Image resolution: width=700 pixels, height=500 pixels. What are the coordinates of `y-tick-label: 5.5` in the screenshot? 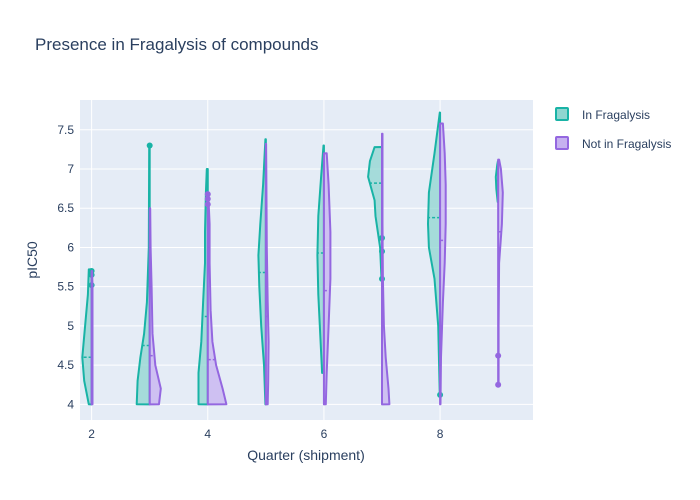 It's located at (65, 287).